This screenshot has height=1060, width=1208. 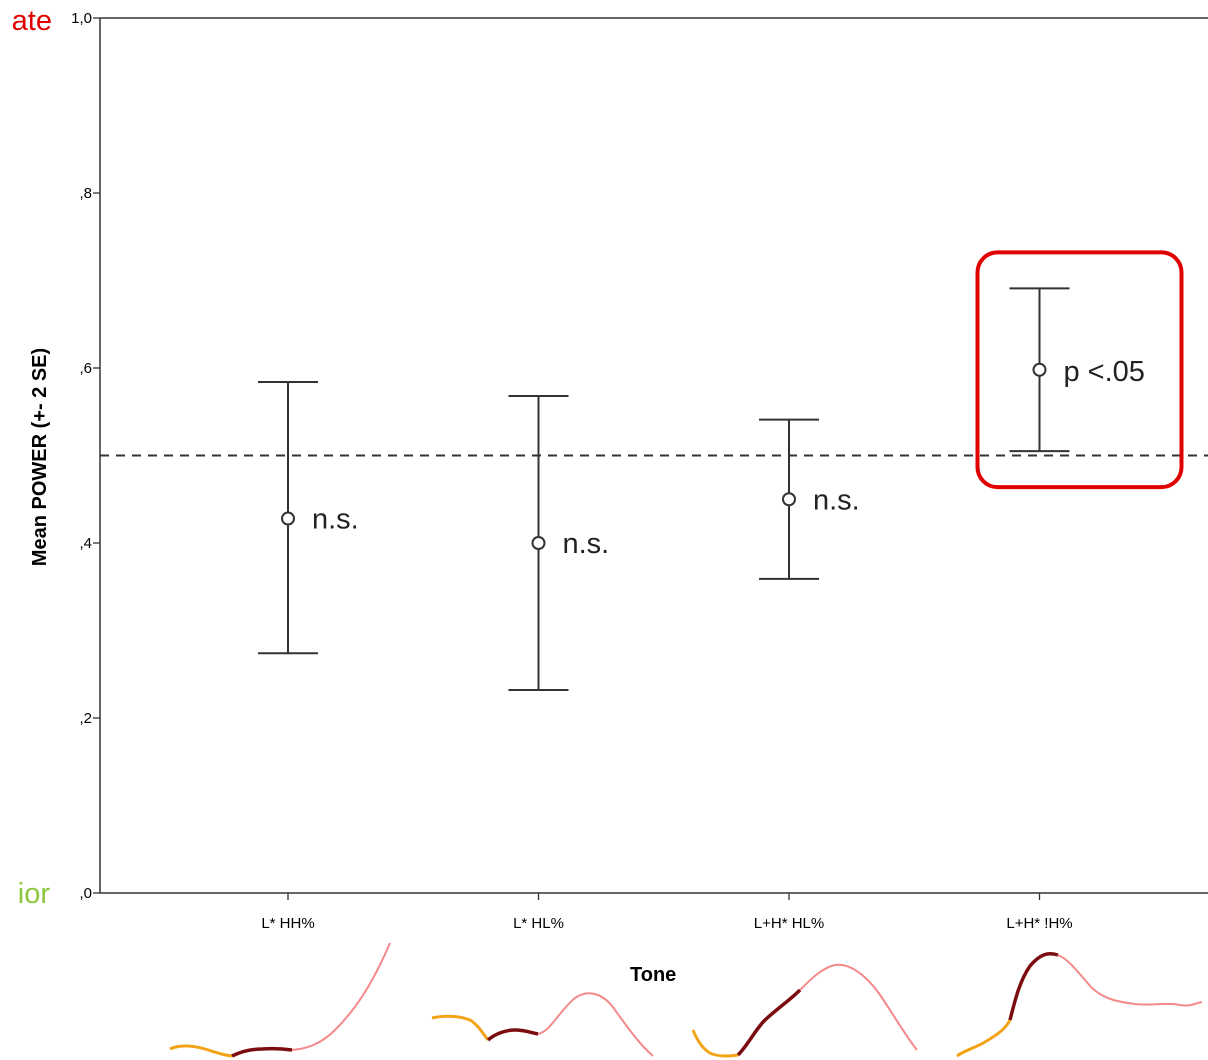 I want to click on side-label-bottom: ior, so click(x=34, y=894).